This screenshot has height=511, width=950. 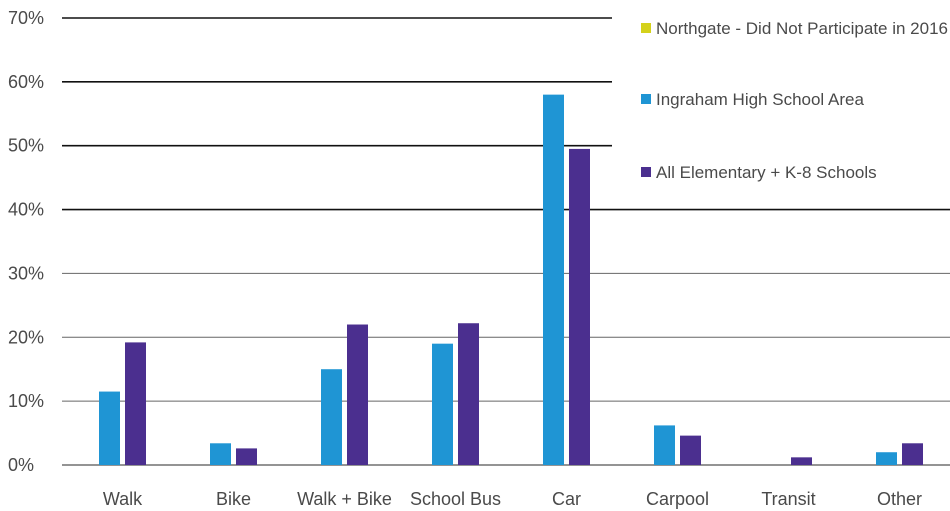 What do you see at coordinates (566, 499) in the screenshot?
I see `x-category-label: Car` at bounding box center [566, 499].